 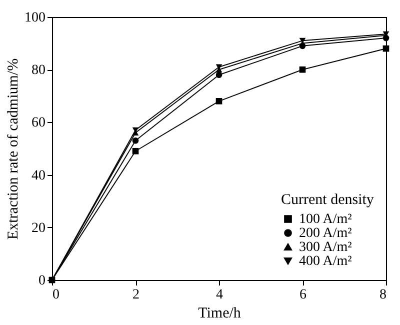 What do you see at coordinates (327, 200) in the screenshot?
I see `legend-title: Current density` at bounding box center [327, 200].